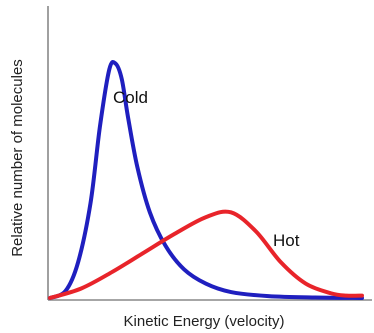 The width and height of the screenshot is (374, 333). Describe the element at coordinates (204, 321) in the screenshot. I see `x-axis-label: Kinetic Energy (velocity)` at that location.